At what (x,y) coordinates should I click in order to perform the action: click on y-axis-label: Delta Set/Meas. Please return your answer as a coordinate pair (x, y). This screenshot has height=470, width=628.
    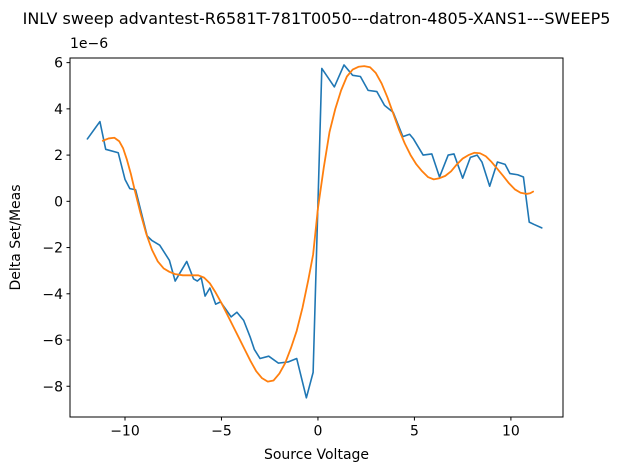
    Looking at the image, I should click on (16, 237).